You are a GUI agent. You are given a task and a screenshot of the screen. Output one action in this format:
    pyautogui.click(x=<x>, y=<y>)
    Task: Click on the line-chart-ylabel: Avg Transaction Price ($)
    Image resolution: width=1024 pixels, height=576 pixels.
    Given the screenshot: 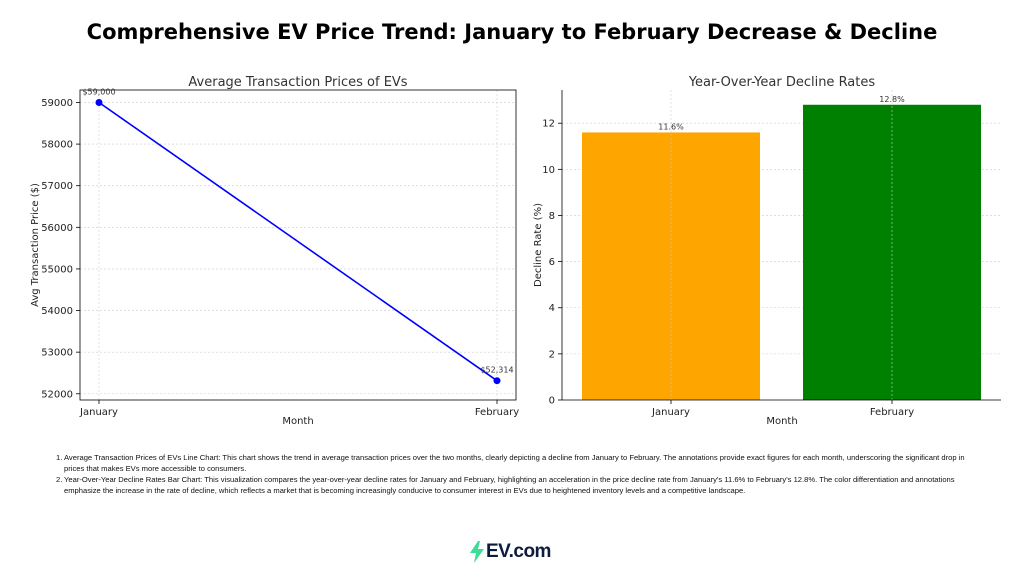 What is the action you would take?
    pyautogui.click(x=35, y=245)
    